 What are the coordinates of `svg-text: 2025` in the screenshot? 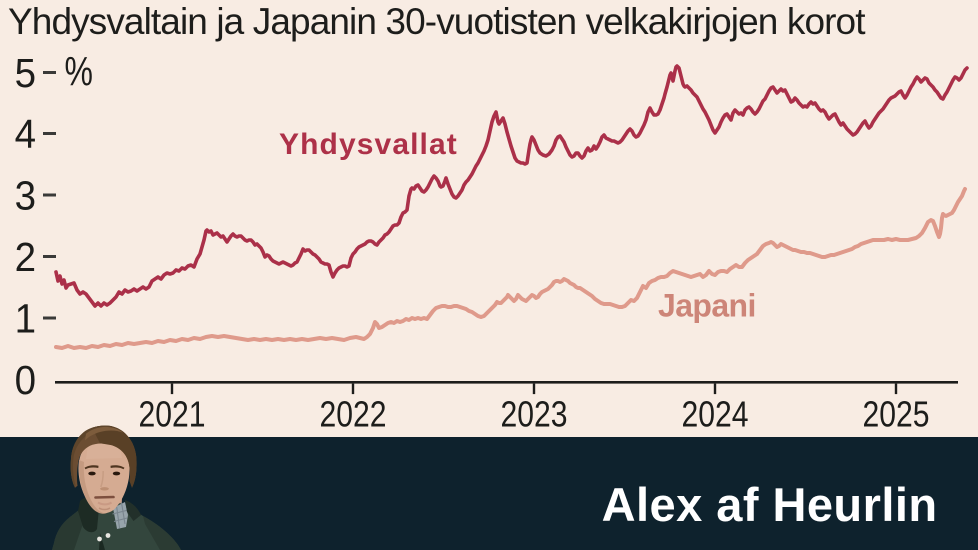 It's located at (895, 415).